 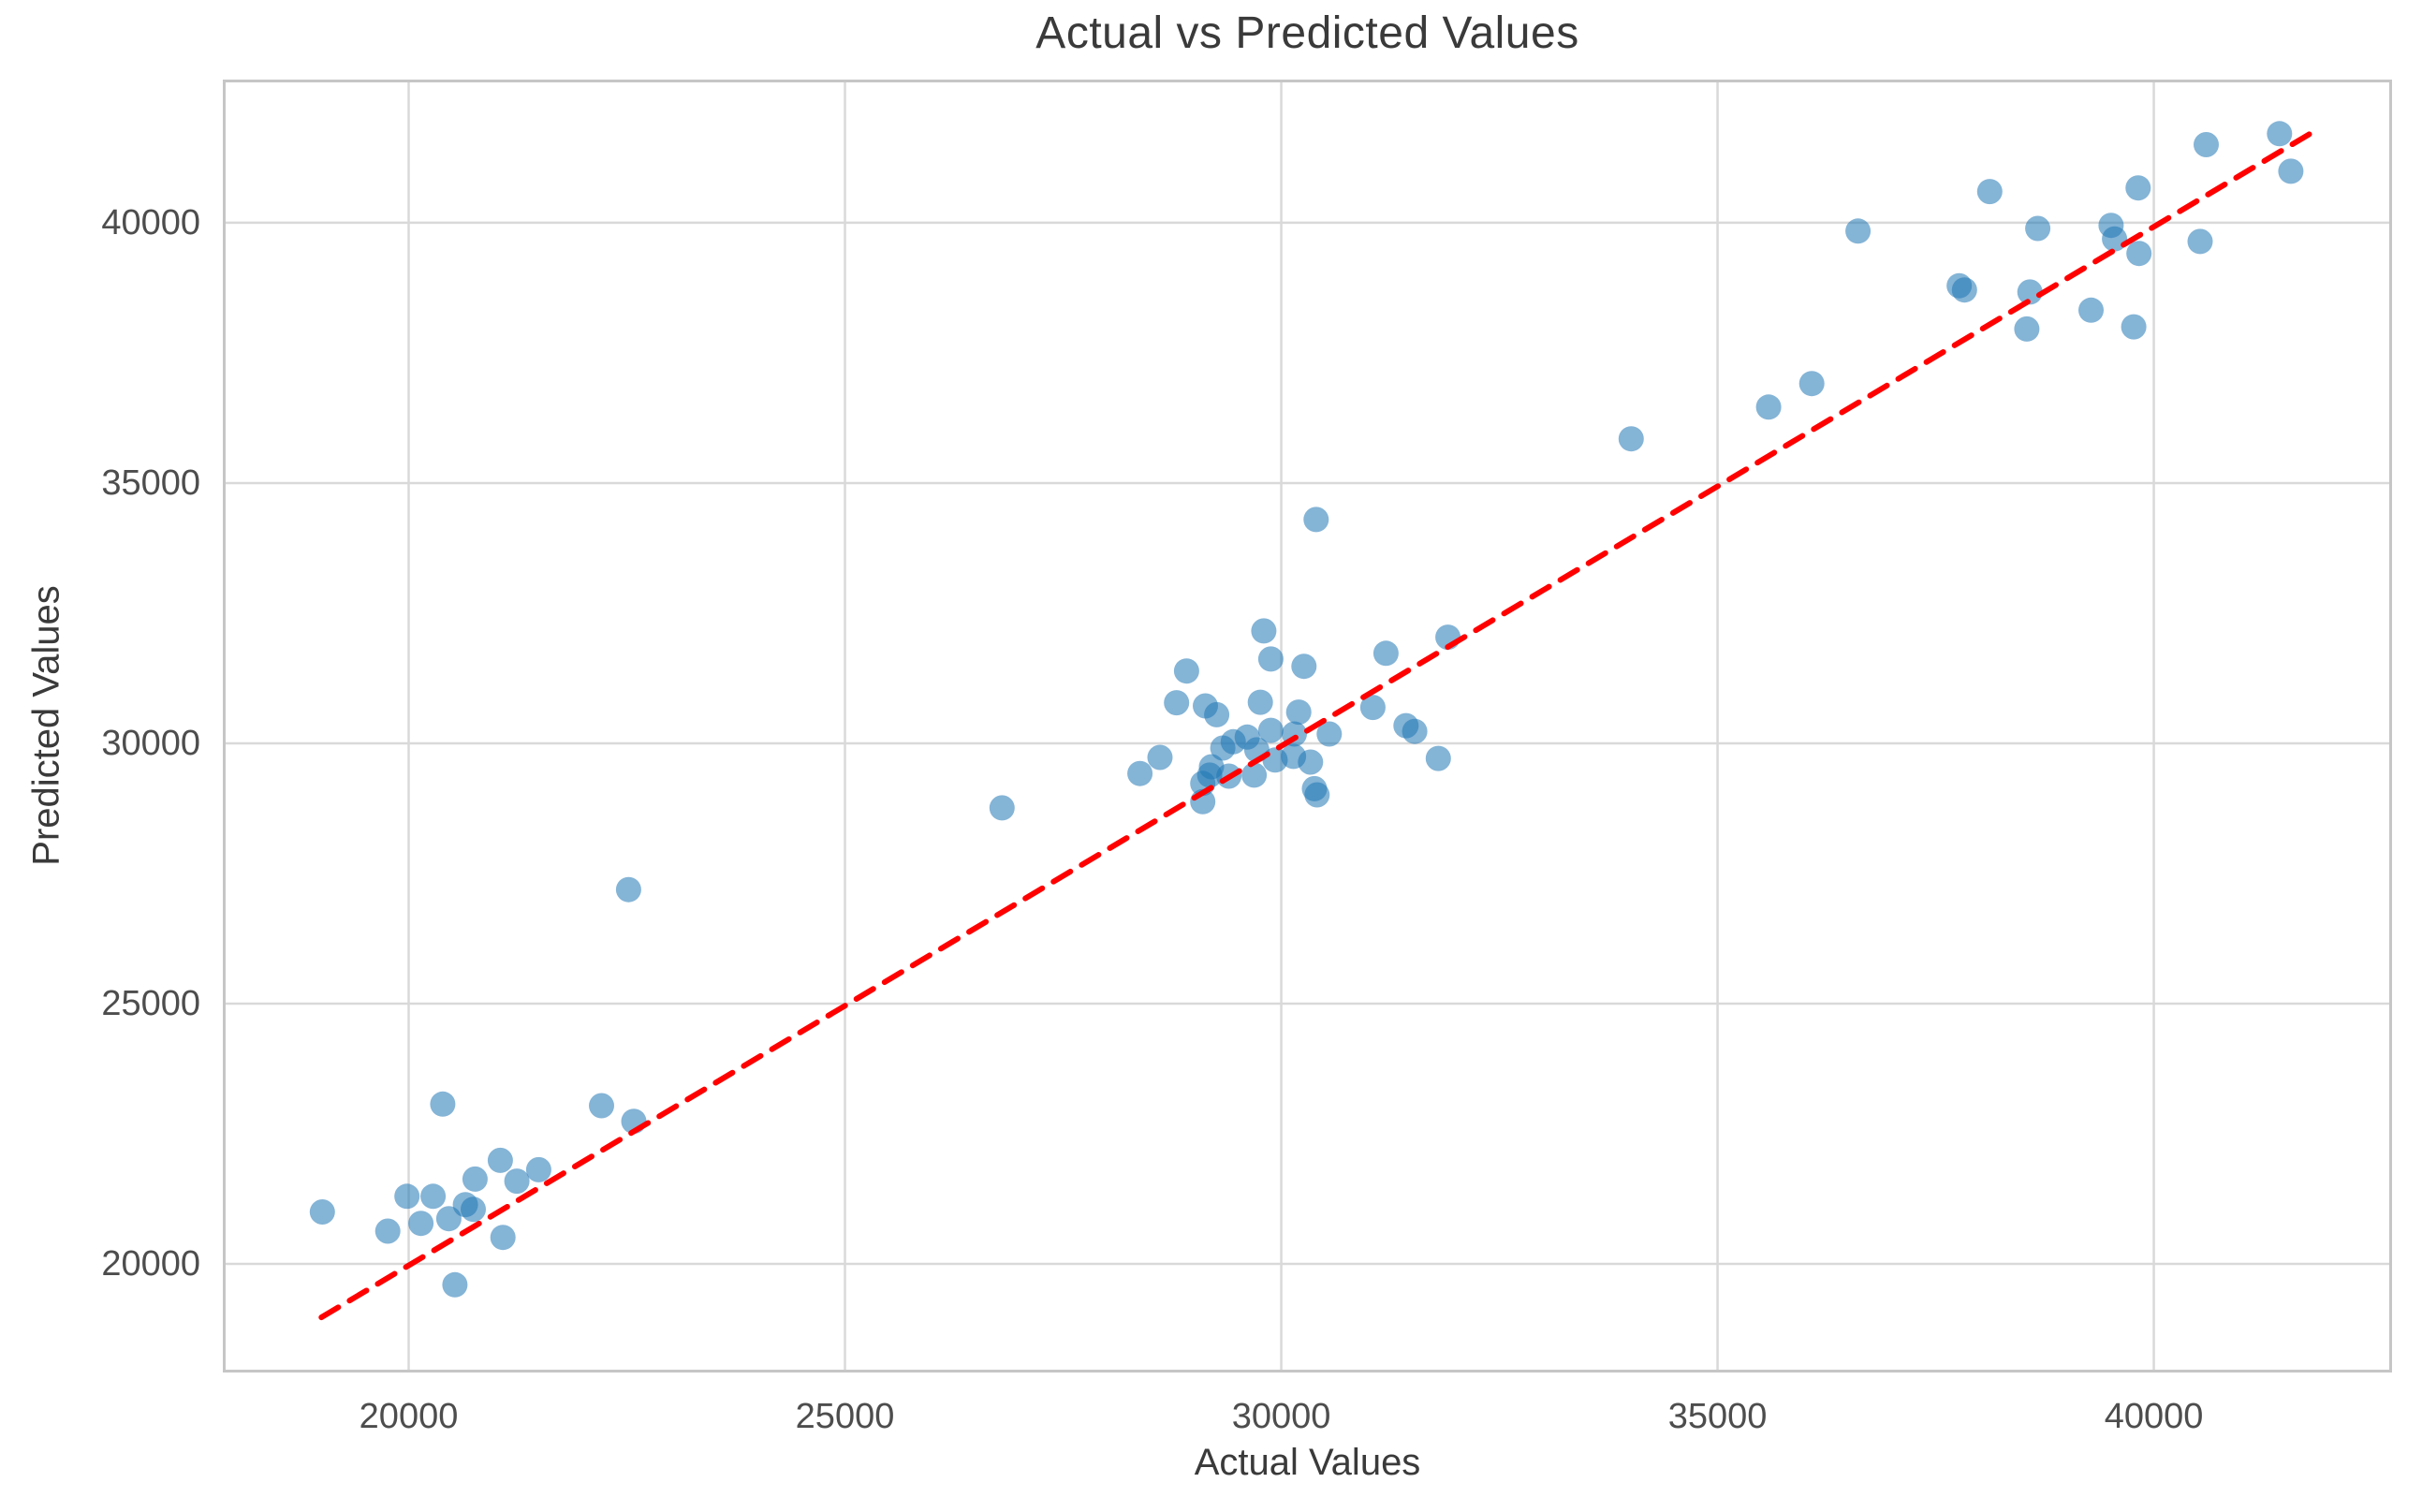 What do you see at coordinates (150, 482) in the screenshot?
I see `y-tick-label: 35000` at bounding box center [150, 482].